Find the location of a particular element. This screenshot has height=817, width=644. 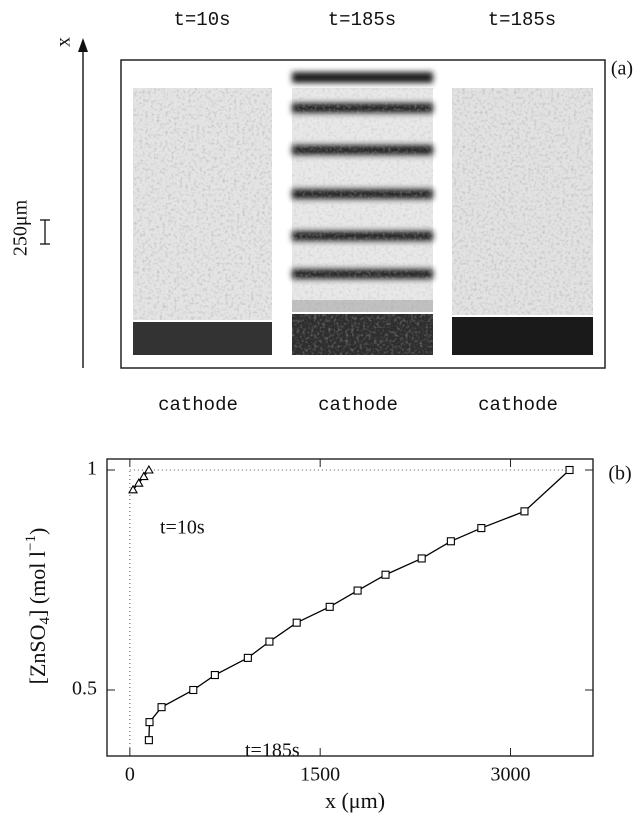

y-tick-label: 0.5 is located at coordinates (84, 689).